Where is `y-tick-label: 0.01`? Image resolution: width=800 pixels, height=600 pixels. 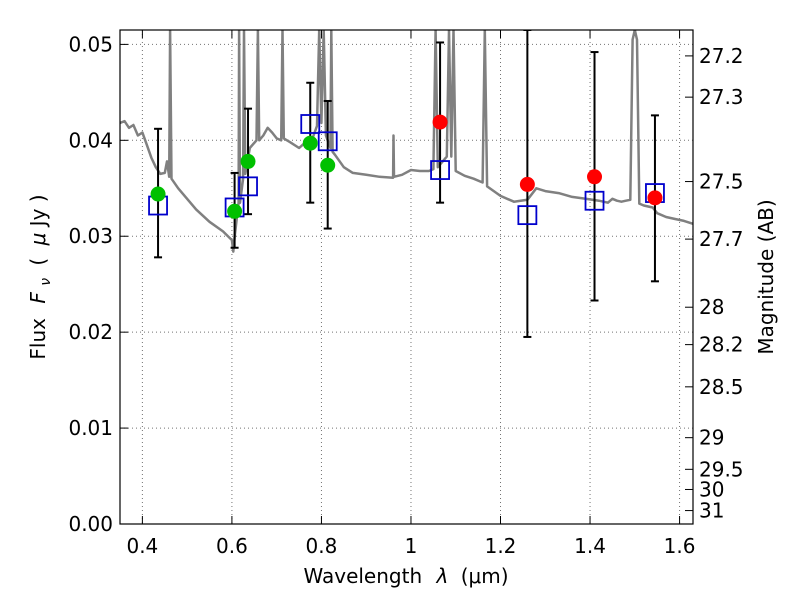
y-tick-label: 0.01 is located at coordinates (90, 428).